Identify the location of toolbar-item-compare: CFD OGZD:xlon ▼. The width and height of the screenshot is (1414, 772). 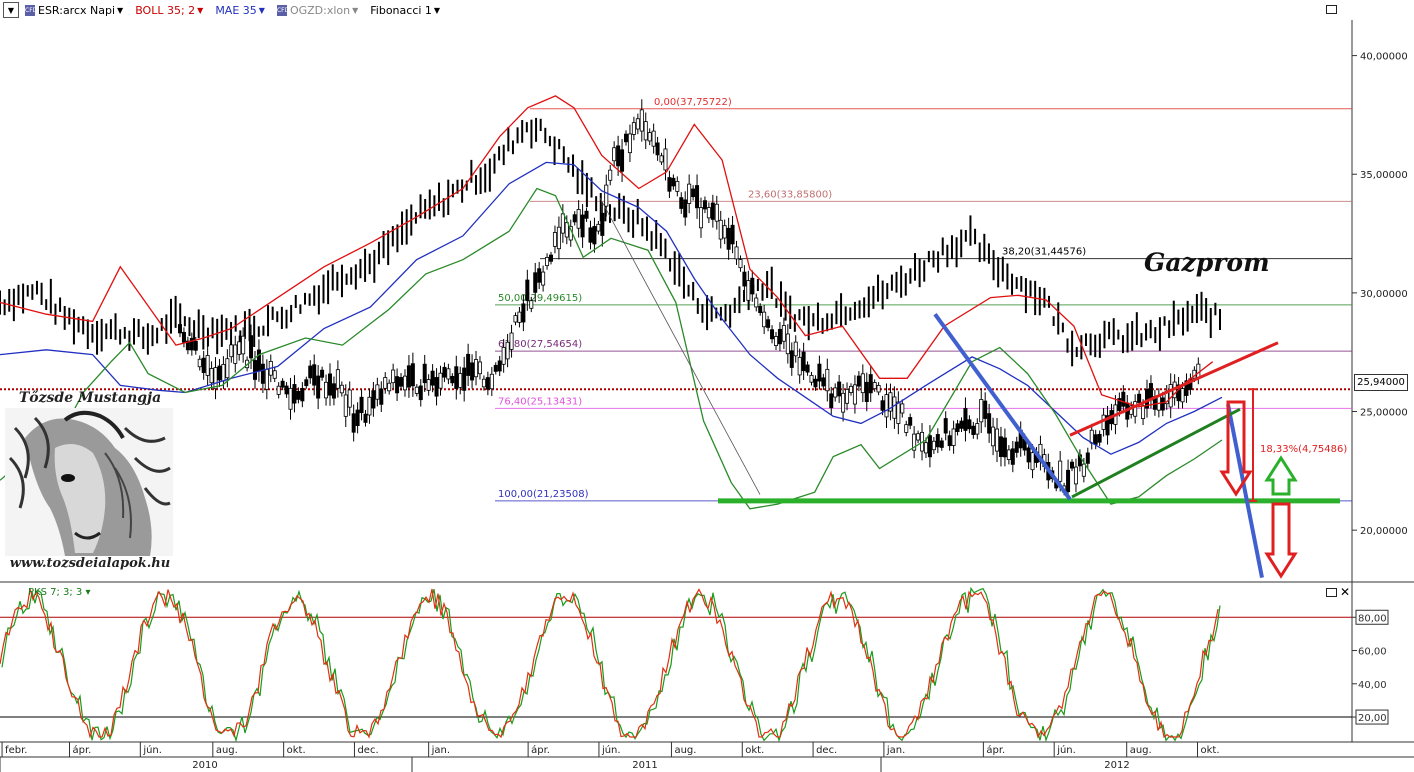
(317, 10).